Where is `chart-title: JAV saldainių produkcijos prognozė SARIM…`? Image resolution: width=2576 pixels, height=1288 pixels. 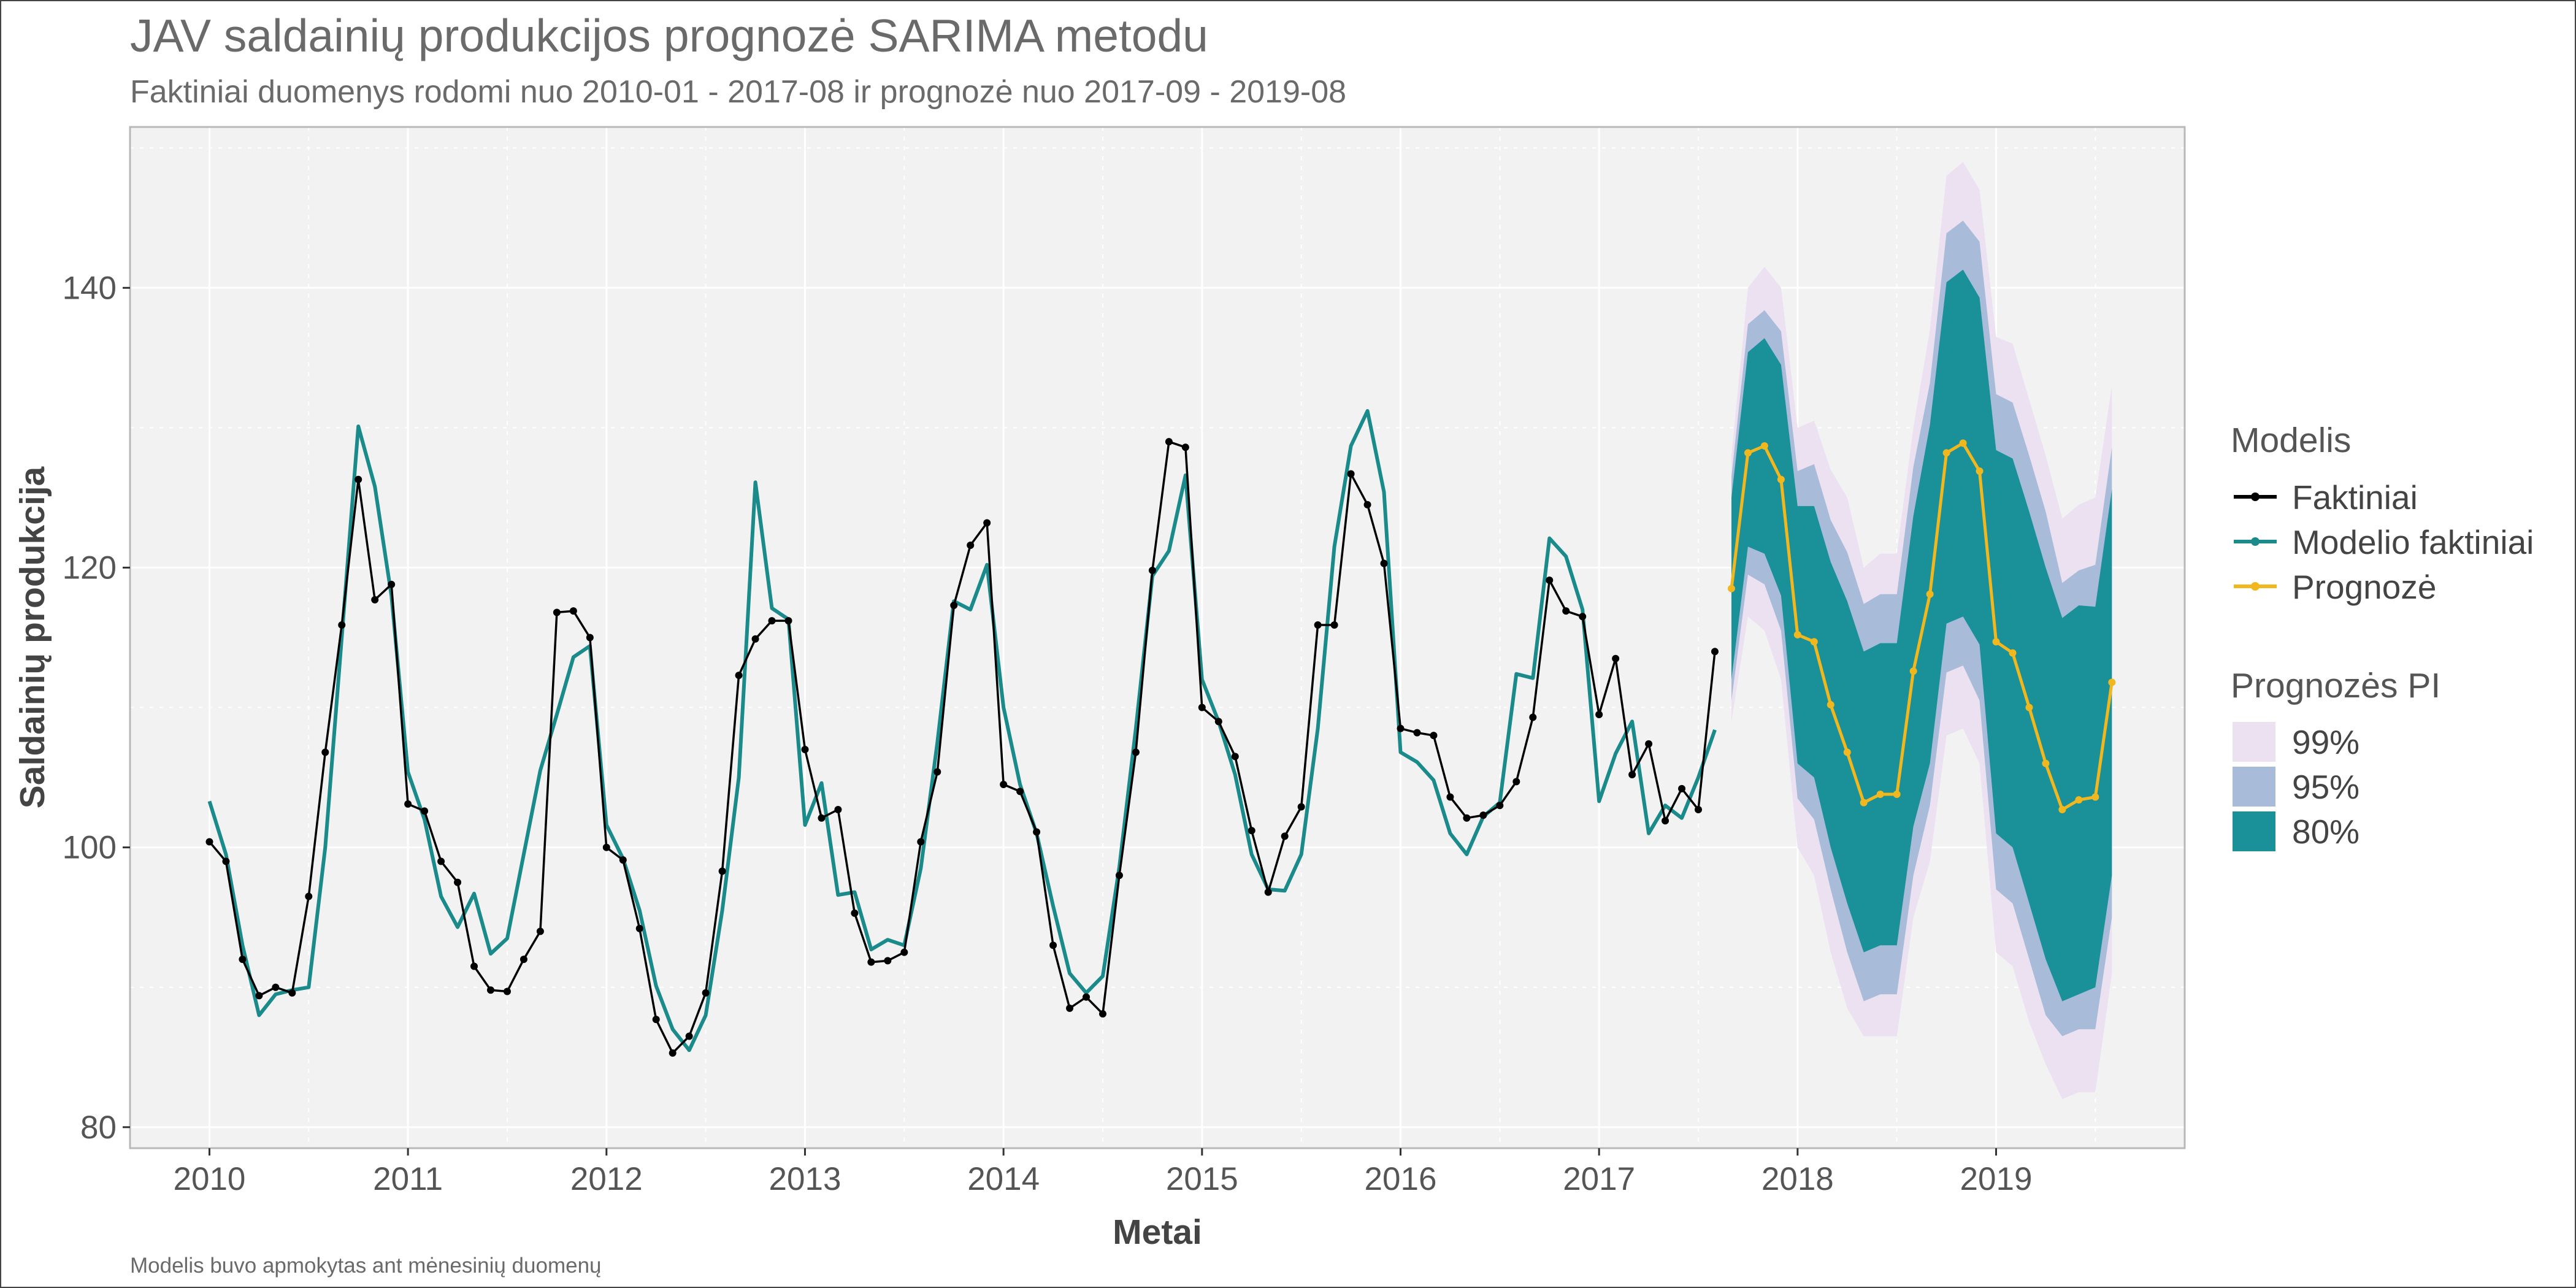
chart-title: JAV saldainių produkcijos prognozė SARIM… is located at coordinates (669, 35).